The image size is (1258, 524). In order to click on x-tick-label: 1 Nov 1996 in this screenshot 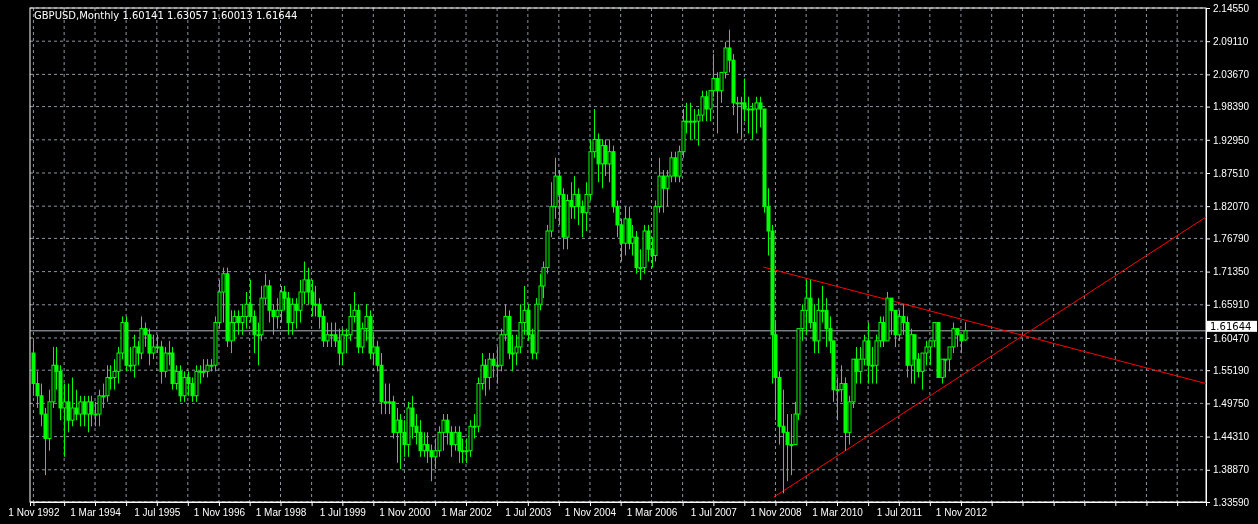, I will do `click(219, 513)`.